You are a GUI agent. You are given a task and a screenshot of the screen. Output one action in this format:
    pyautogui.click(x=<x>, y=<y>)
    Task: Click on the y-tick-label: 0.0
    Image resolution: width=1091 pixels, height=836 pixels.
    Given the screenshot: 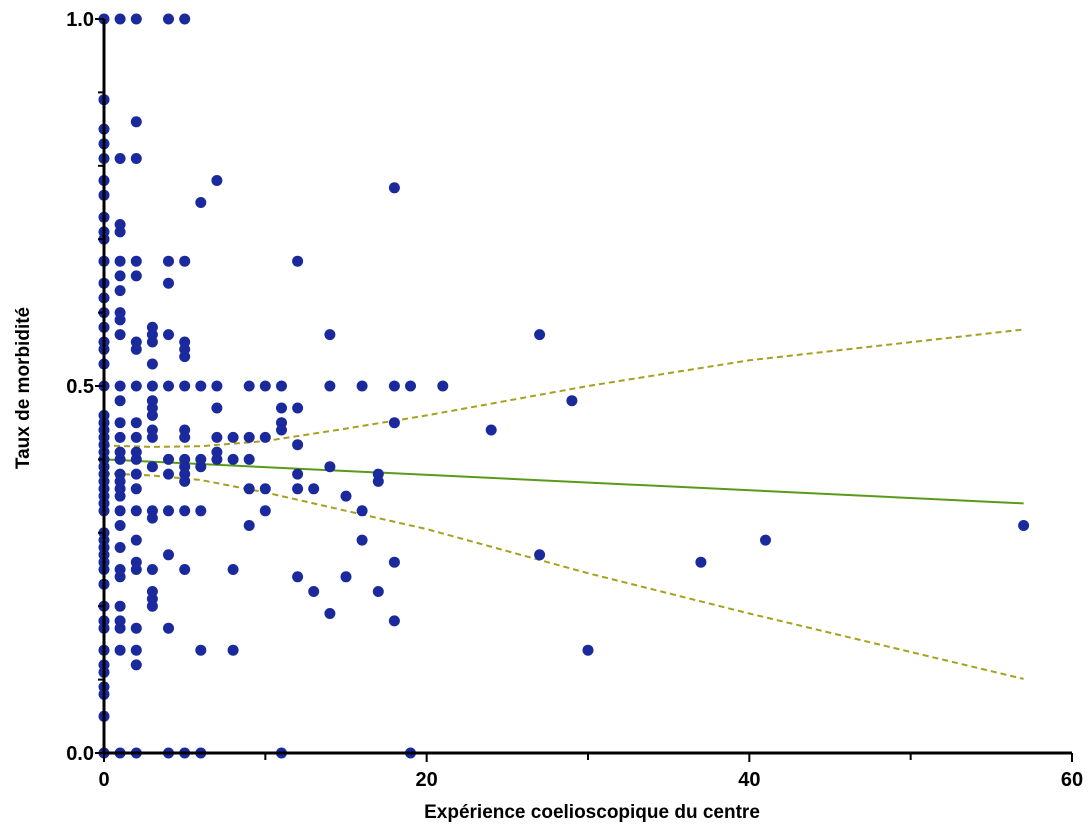 What is the action you would take?
    pyautogui.click(x=80, y=754)
    